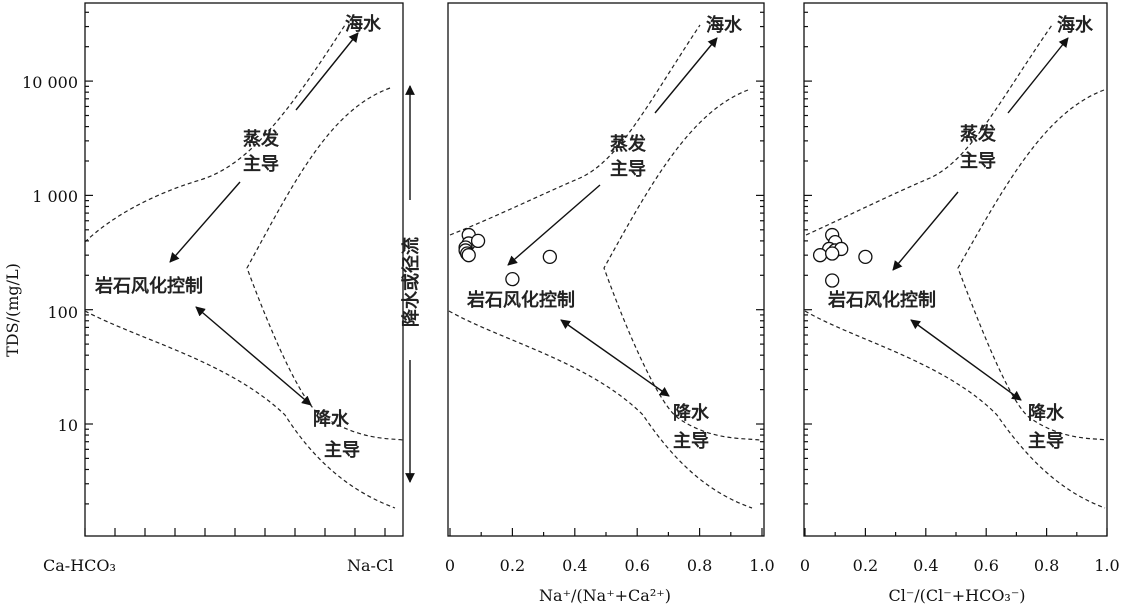 This screenshot has height=609, width=1122. What do you see at coordinates (691, 413) in the screenshot?
I see `panel-2-precip-label-1: 降水` at bounding box center [691, 413].